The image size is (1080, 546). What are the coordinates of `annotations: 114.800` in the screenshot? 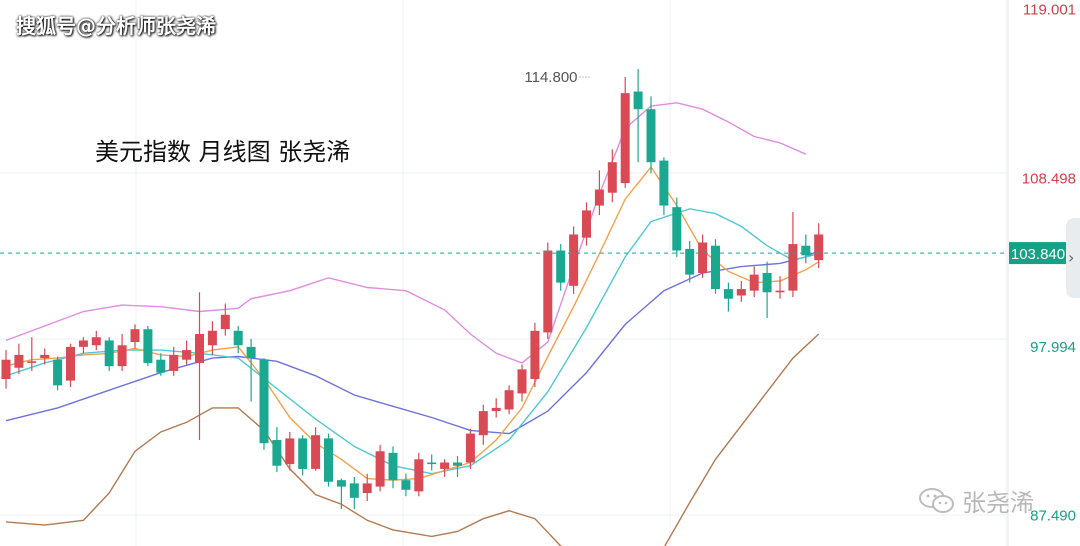 It's located at (557, 77).